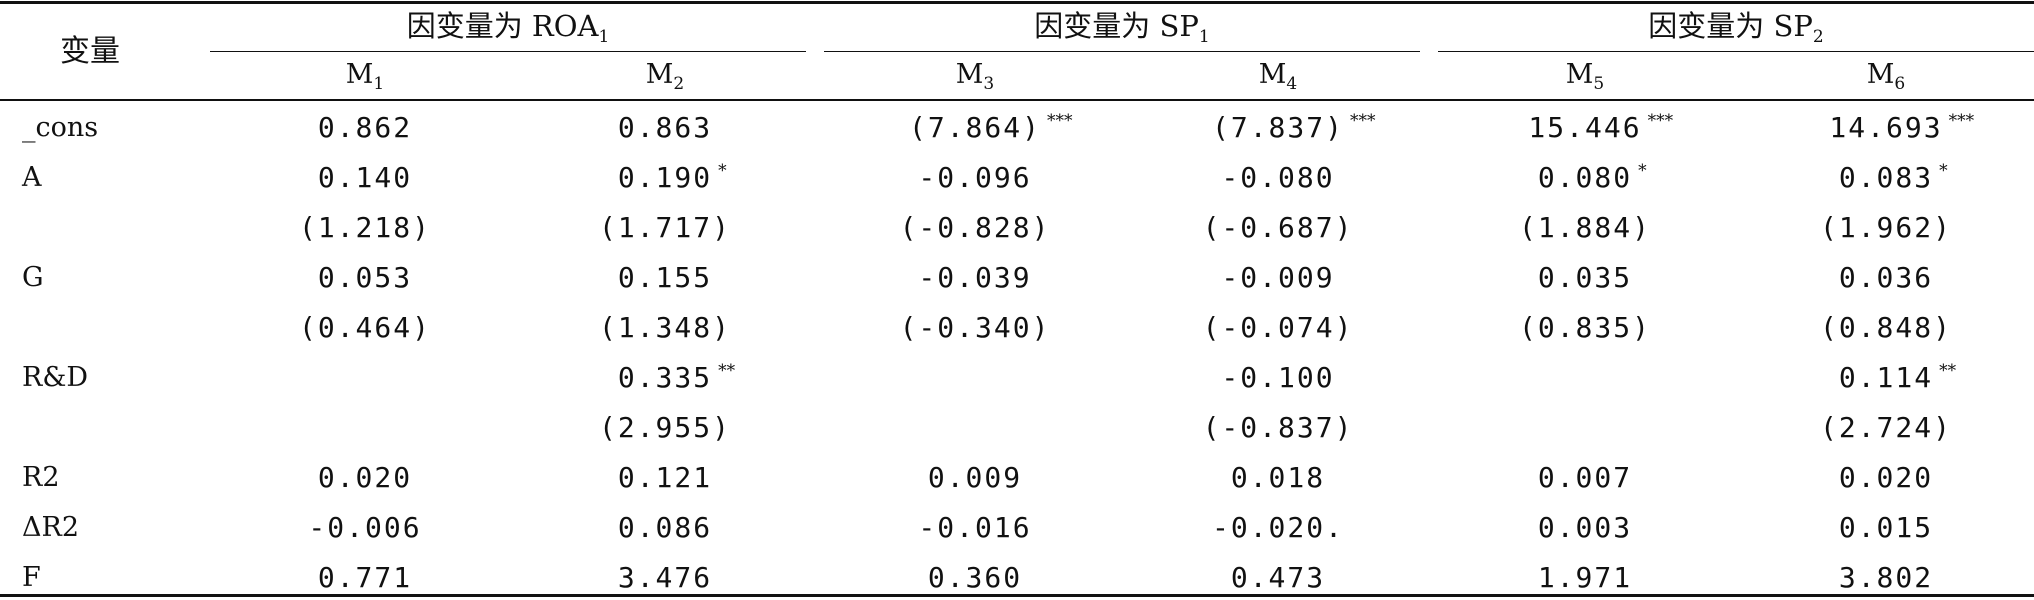  I want to click on significance-stars: **, so click(1948, 371).